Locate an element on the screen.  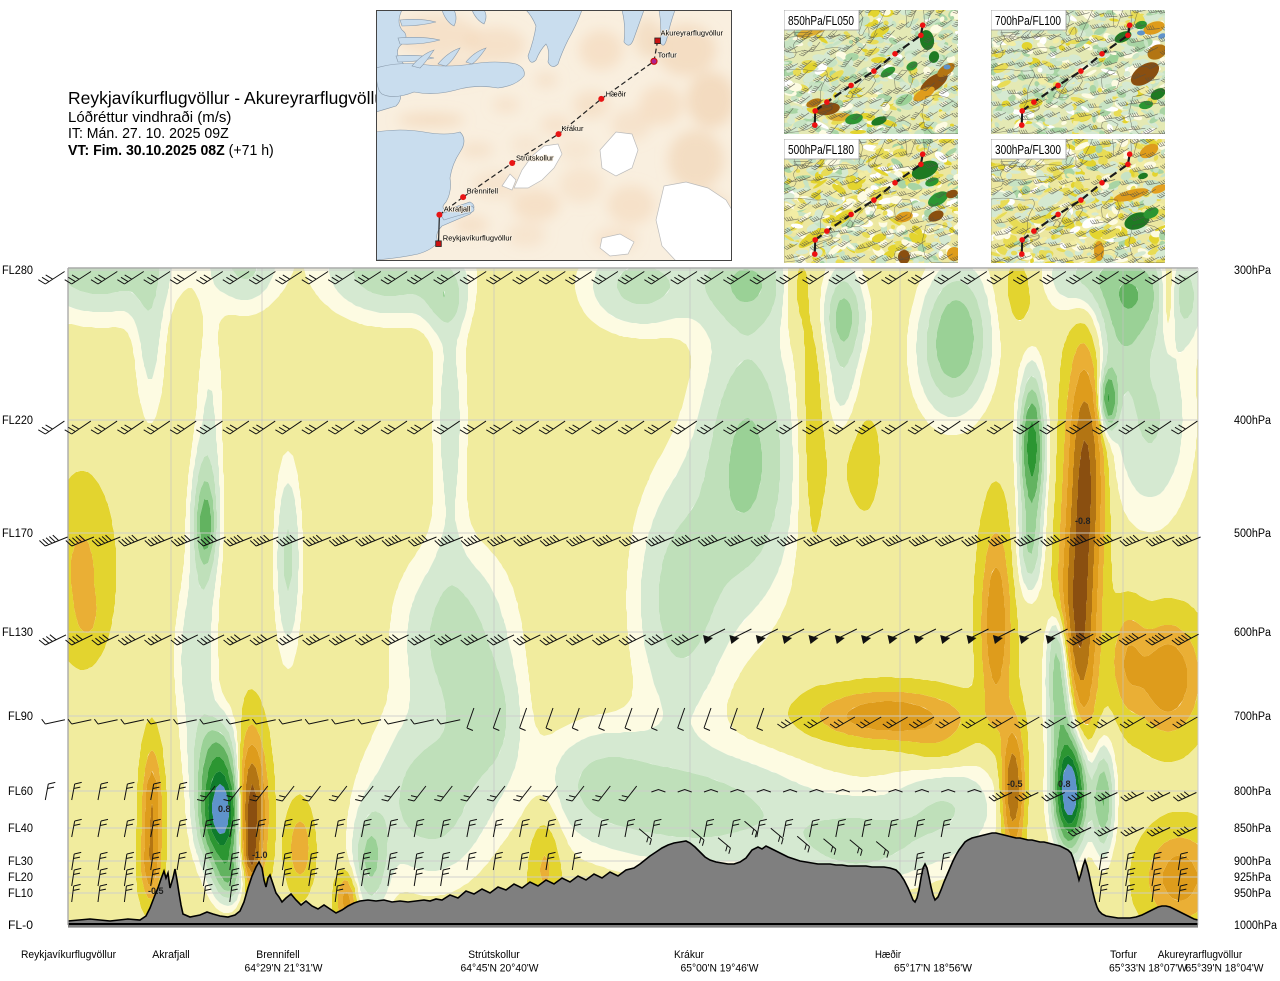
svg-text: 400hPa is located at coordinates (1253, 421).